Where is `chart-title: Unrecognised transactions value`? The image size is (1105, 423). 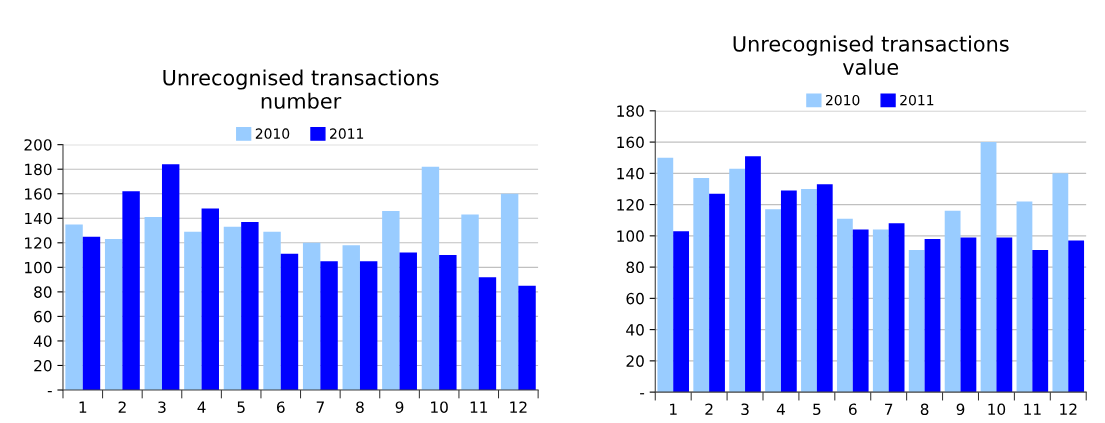
chart-title: Unrecognised transactions value is located at coordinates (871, 55).